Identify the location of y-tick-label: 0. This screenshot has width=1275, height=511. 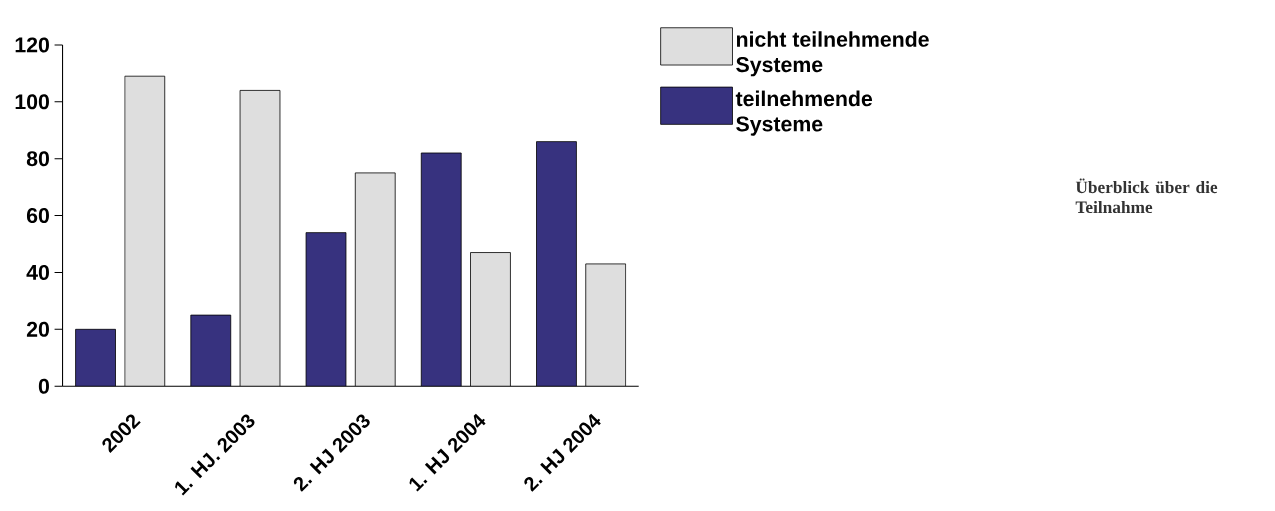
(43, 386).